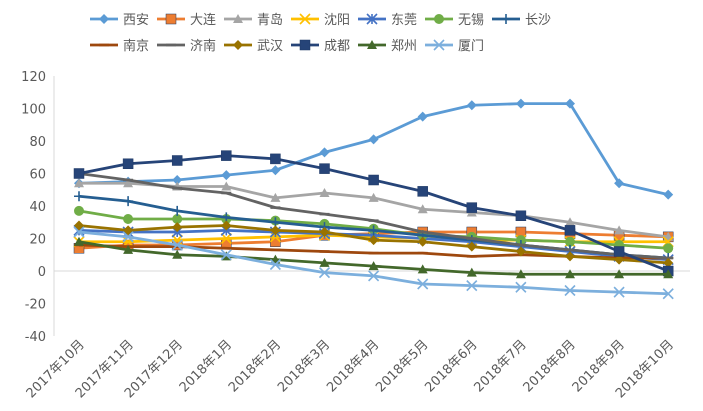  Describe the element at coordinates (353, 366) in the screenshot. I see `x-tick-label: 2018年4月` at that location.